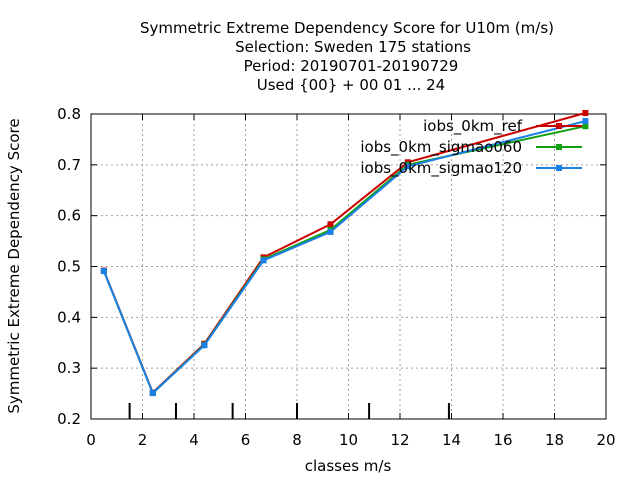 The image size is (640, 480). I want to click on y-tick-label-0: 0.2, so click(69, 419).